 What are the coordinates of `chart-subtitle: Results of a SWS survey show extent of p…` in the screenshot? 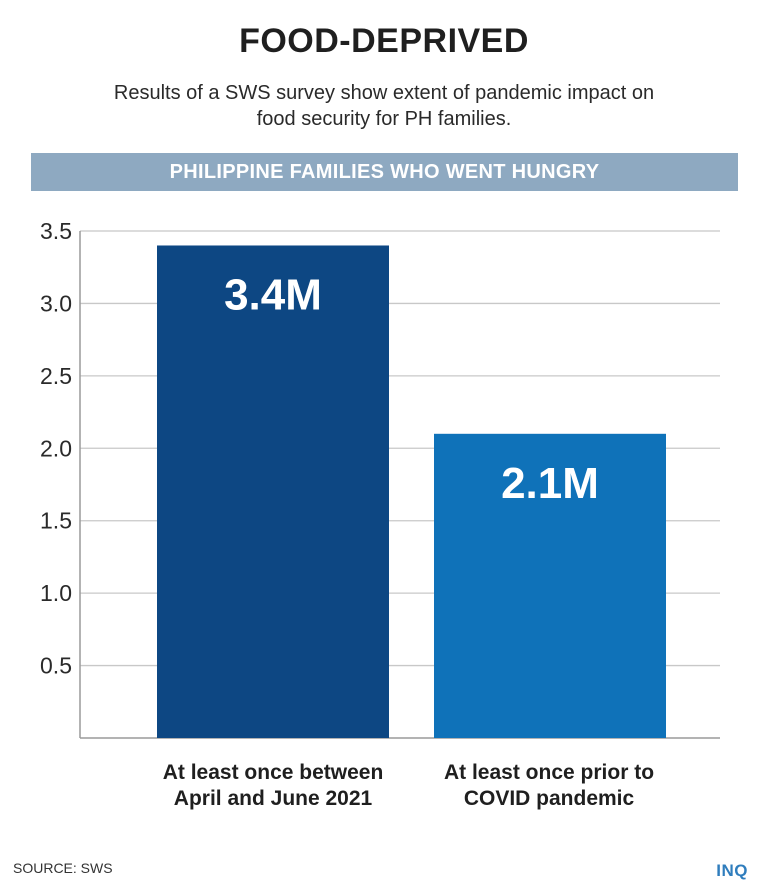 It's located at (384, 106).